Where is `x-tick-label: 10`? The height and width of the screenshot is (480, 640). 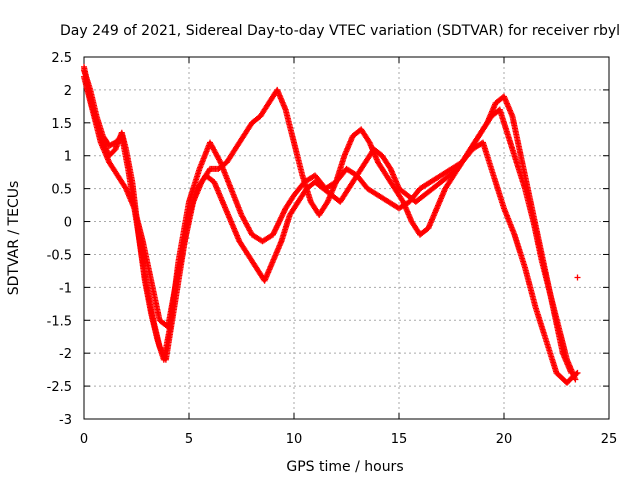 x-tick-label: 10 is located at coordinates (294, 439).